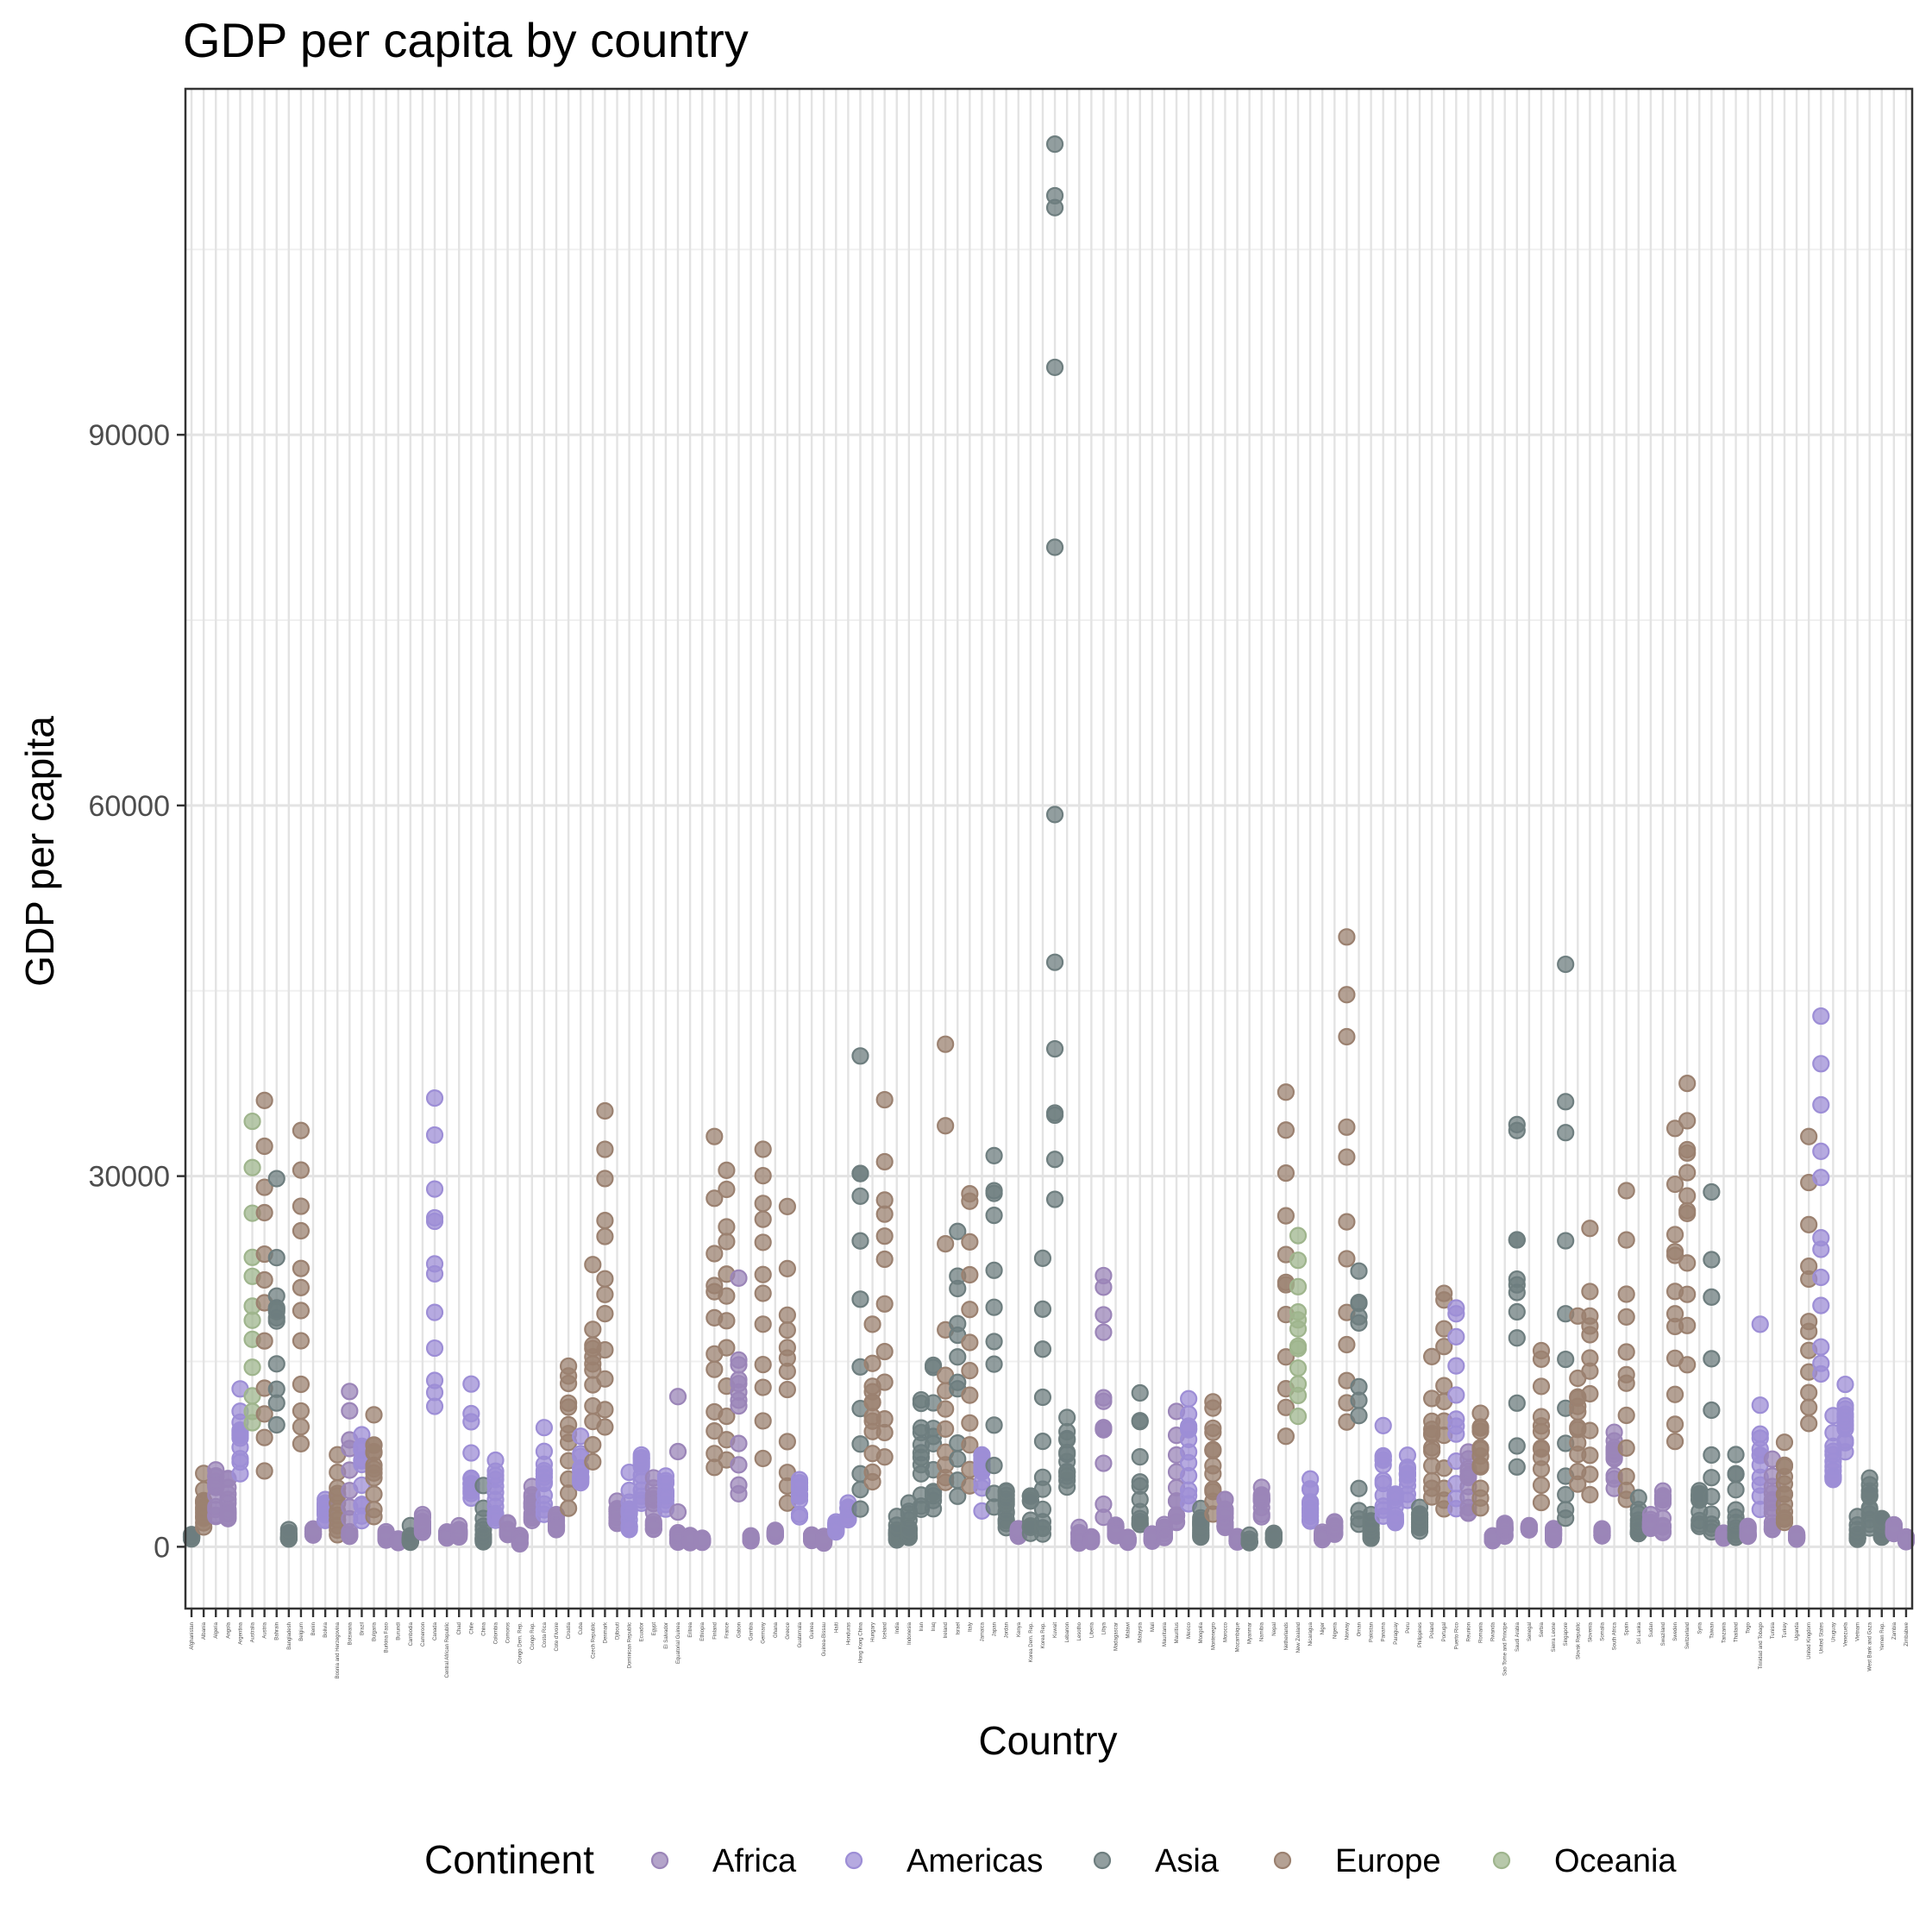 Image resolution: width=1932 pixels, height=1932 pixels. What do you see at coordinates (1663, 1634) in the screenshot?
I see `x-tick-label: Swaziland` at bounding box center [1663, 1634].